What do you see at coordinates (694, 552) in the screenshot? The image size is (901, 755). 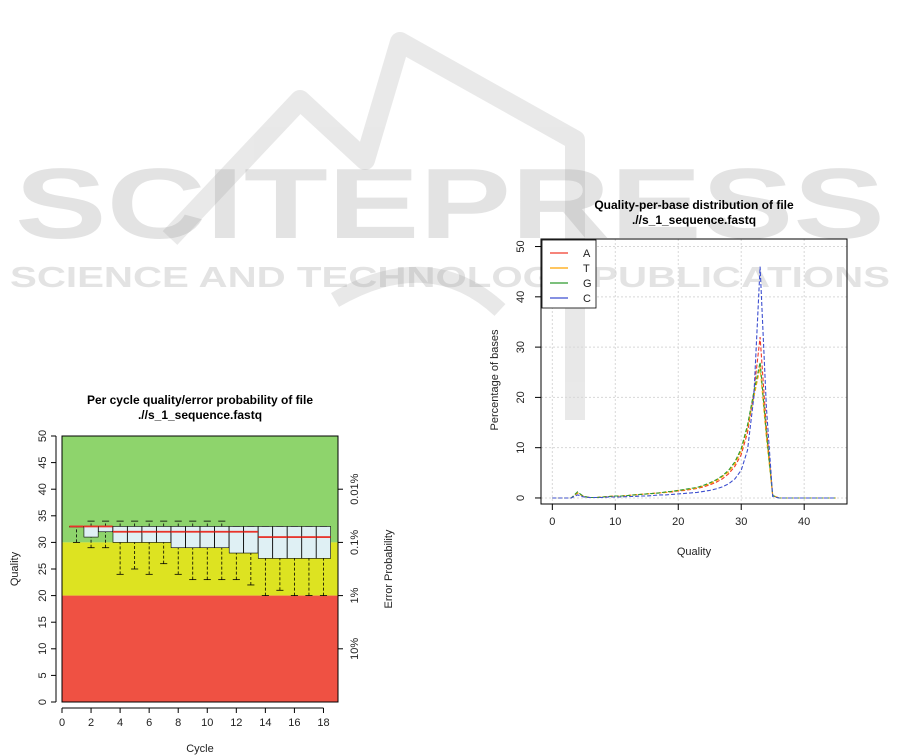 I see `chart2-x-label: Quality` at bounding box center [694, 552].